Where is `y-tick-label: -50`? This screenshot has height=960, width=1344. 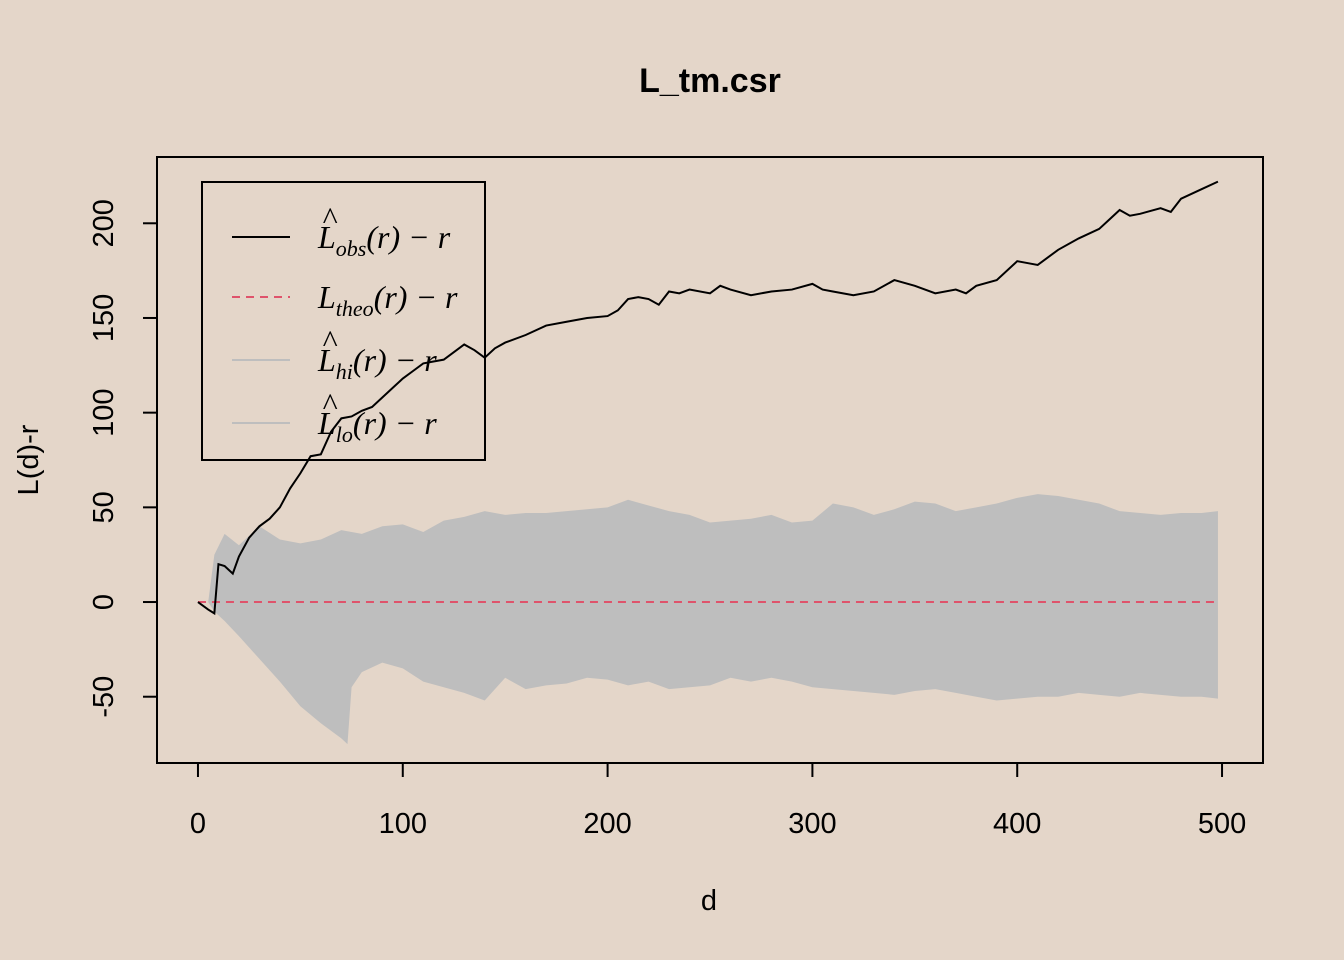 y-tick-label: -50 is located at coordinates (104, 697).